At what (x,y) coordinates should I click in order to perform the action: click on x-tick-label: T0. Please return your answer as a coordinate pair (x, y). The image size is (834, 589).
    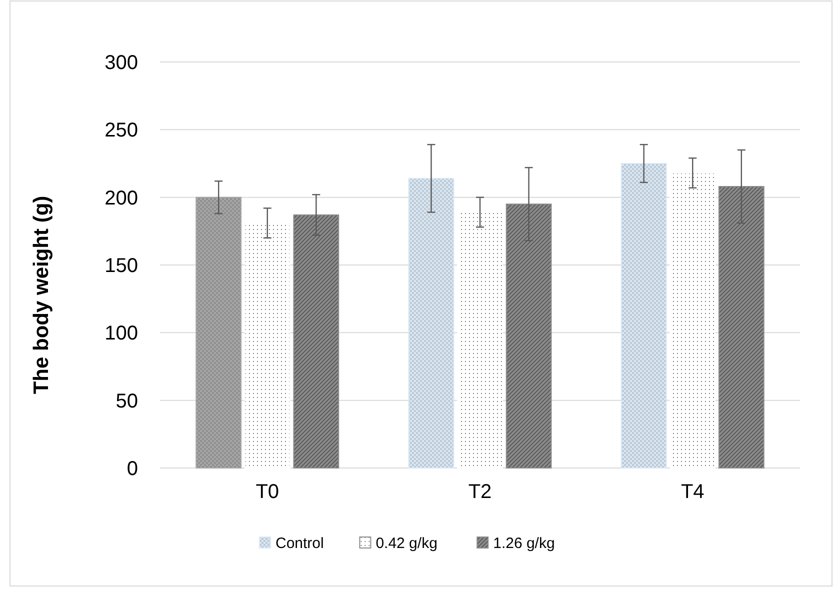
    Looking at the image, I should click on (268, 492).